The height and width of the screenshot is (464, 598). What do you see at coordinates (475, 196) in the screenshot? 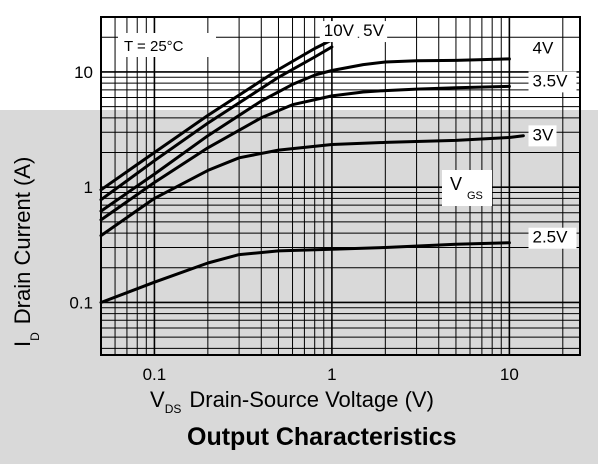
I see `vgs-label-subscript: GS` at bounding box center [475, 196].